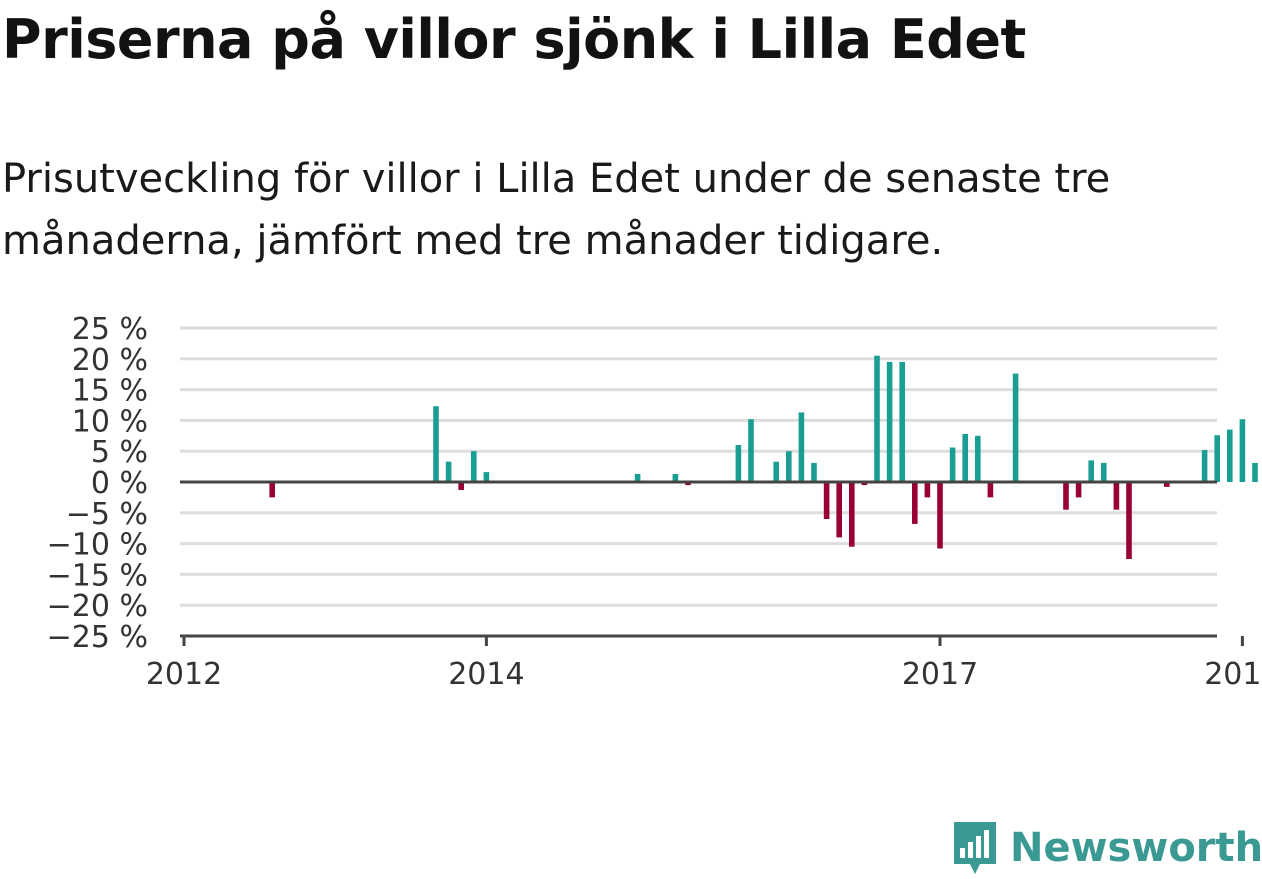  Describe the element at coordinates (97, 637) in the screenshot. I see `y-tick-label: −25 %` at that location.